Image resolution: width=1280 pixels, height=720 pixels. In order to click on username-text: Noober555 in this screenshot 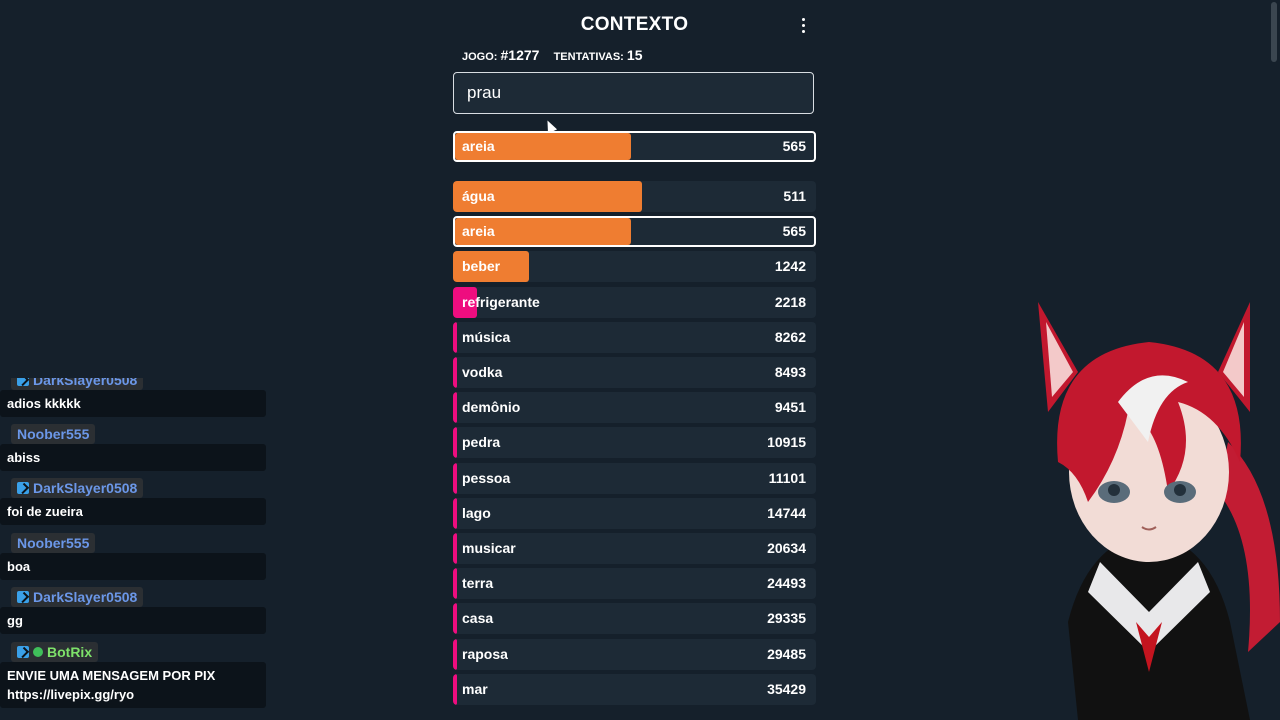, I will do `click(53, 434)`.